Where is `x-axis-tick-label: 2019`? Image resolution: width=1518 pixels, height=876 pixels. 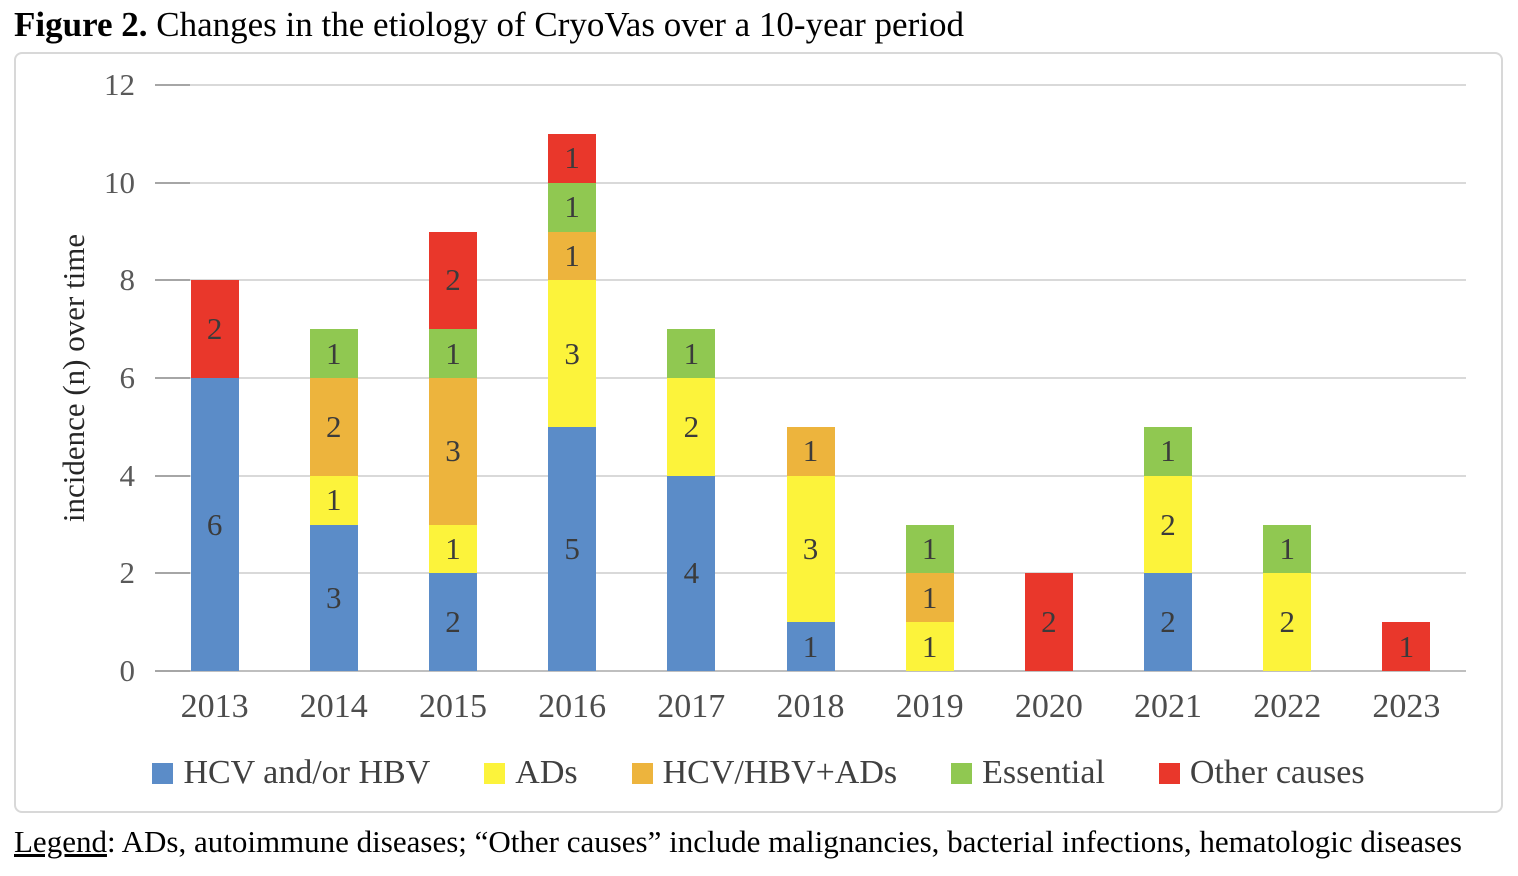 x-axis-tick-label: 2019 is located at coordinates (929, 706).